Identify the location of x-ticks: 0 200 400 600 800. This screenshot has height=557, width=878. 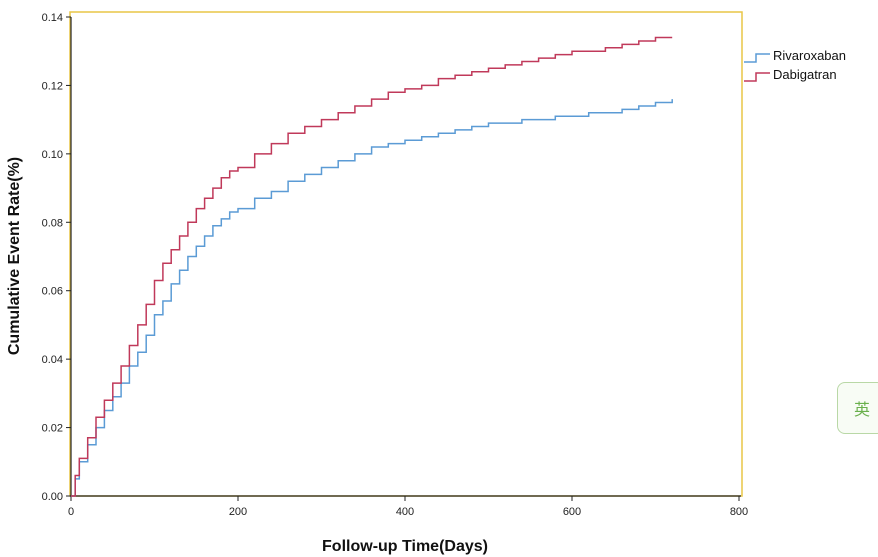
(408, 507).